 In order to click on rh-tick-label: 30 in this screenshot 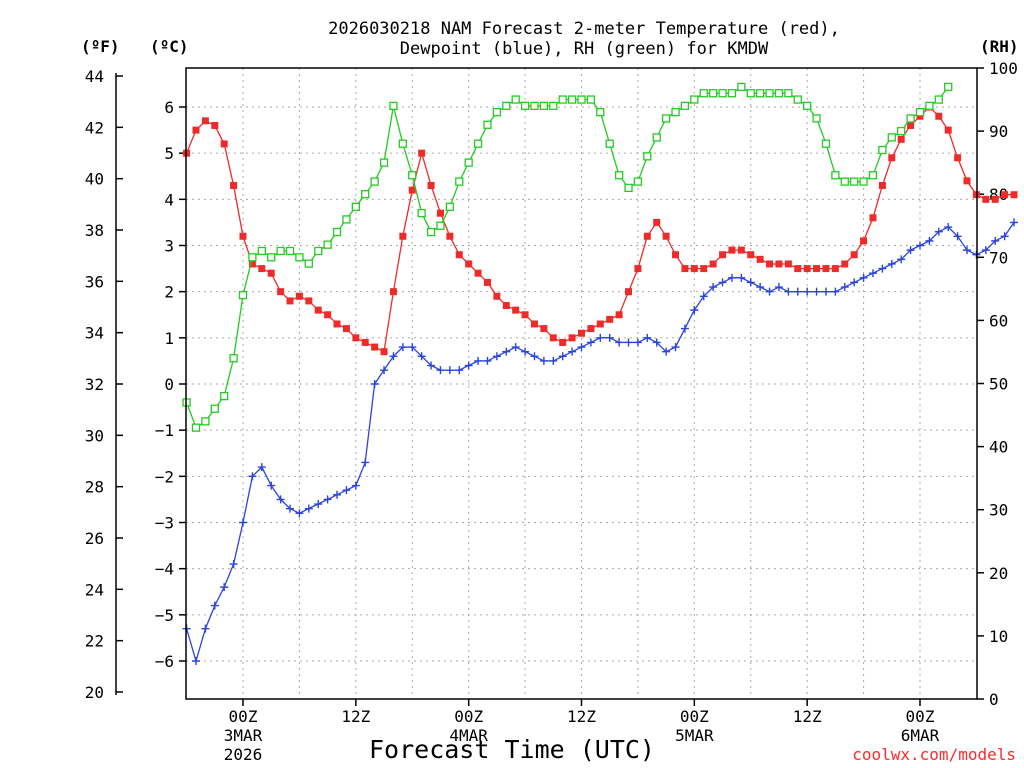, I will do `click(998, 510)`.